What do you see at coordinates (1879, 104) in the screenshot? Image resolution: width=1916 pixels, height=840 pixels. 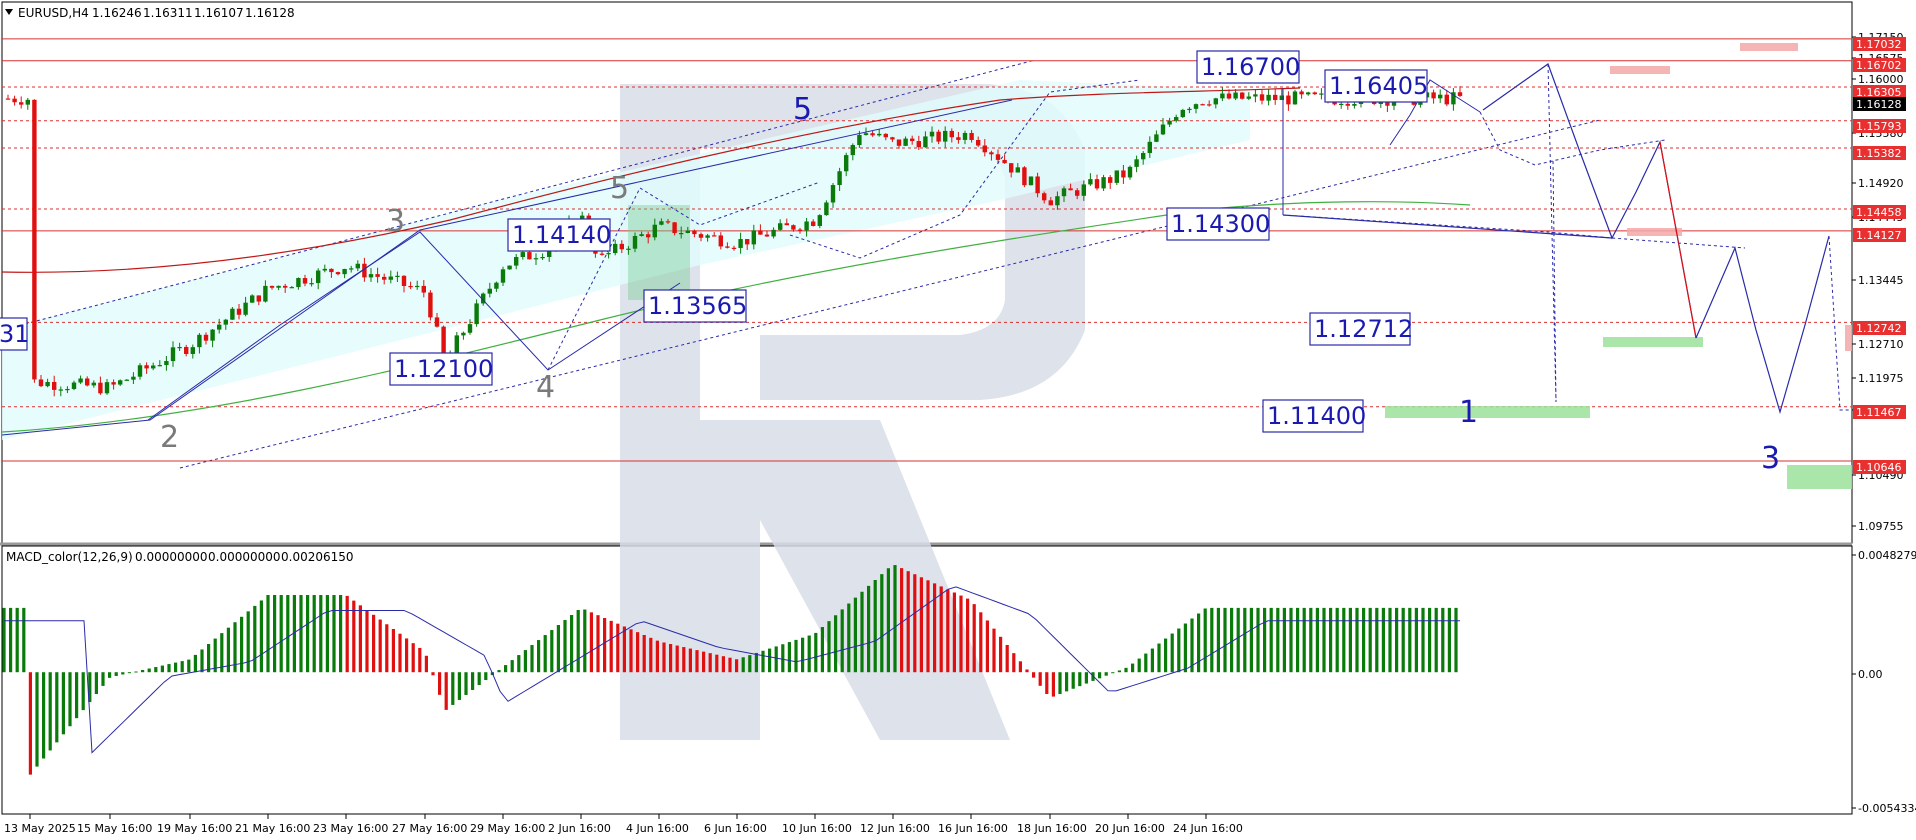 I see `current-price-tag-text: 1.16128` at bounding box center [1879, 104].